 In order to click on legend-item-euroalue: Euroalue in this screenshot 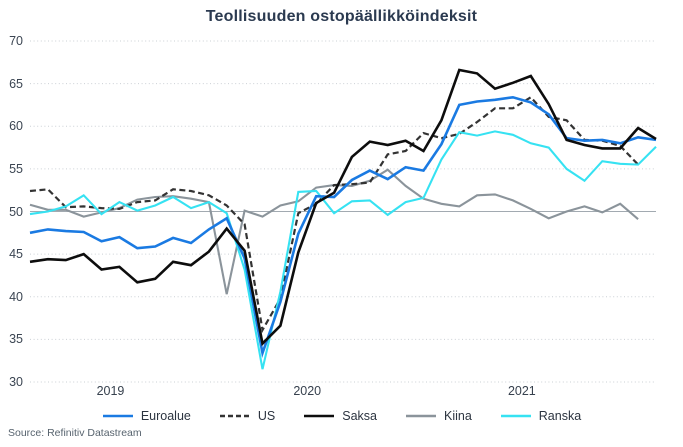, I will do `click(146, 416)`.